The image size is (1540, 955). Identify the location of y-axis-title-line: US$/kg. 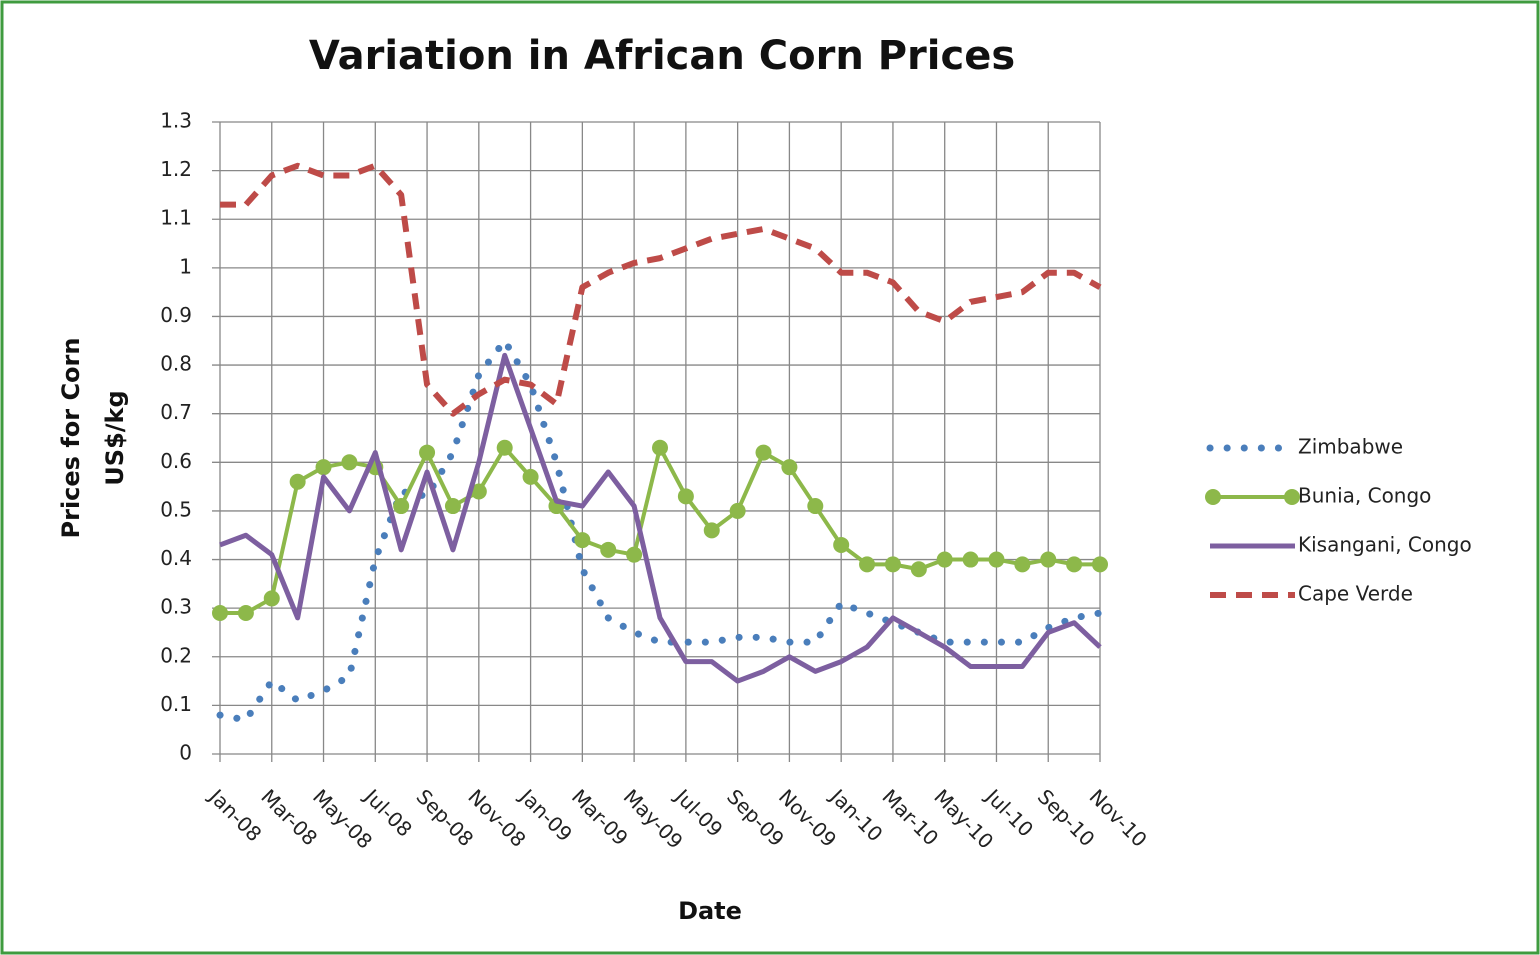
(115, 437).